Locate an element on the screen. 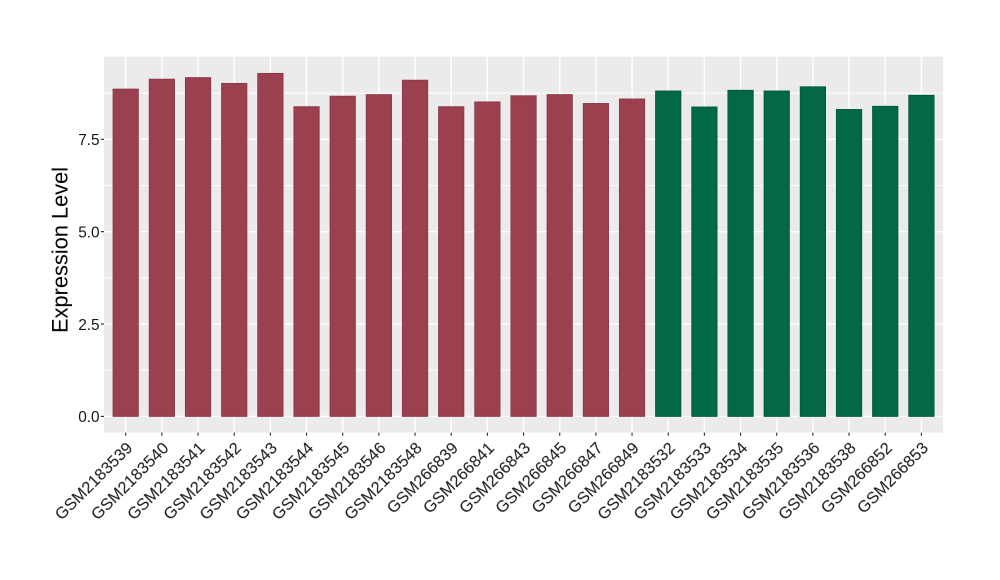 The image size is (1000, 580). svg-text: 5.0 is located at coordinates (88, 232).